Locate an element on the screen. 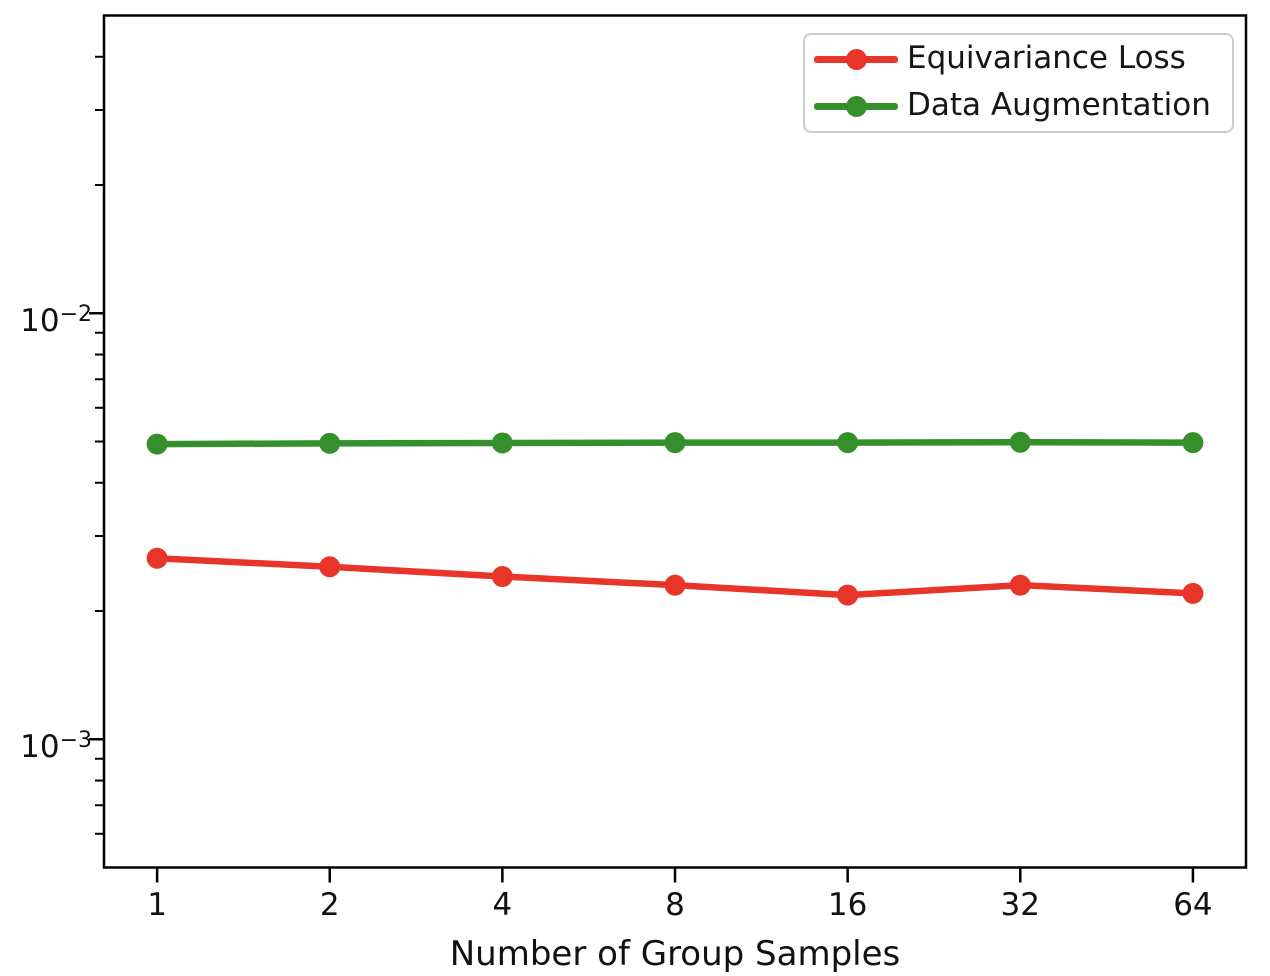  x-tick-label: 8 is located at coordinates (675, 905).